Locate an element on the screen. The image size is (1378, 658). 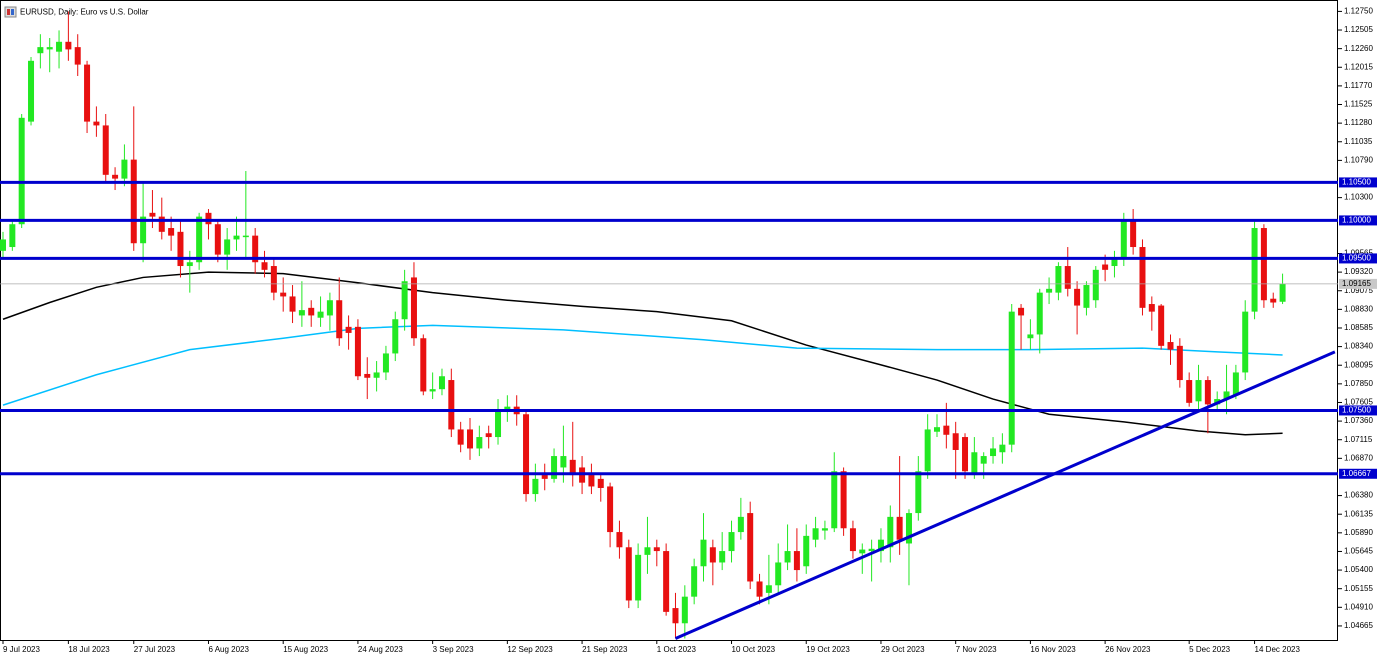
x-tick-label: 3 Sep 2023 is located at coordinates (453, 649).